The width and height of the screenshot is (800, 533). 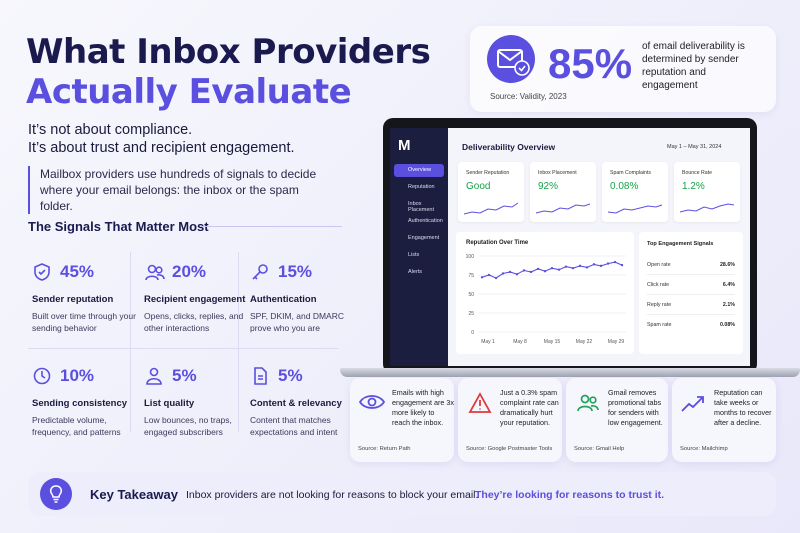 What do you see at coordinates (118, 226) in the screenshot?
I see `section-heading: The Signals That Matter Most` at bounding box center [118, 226].